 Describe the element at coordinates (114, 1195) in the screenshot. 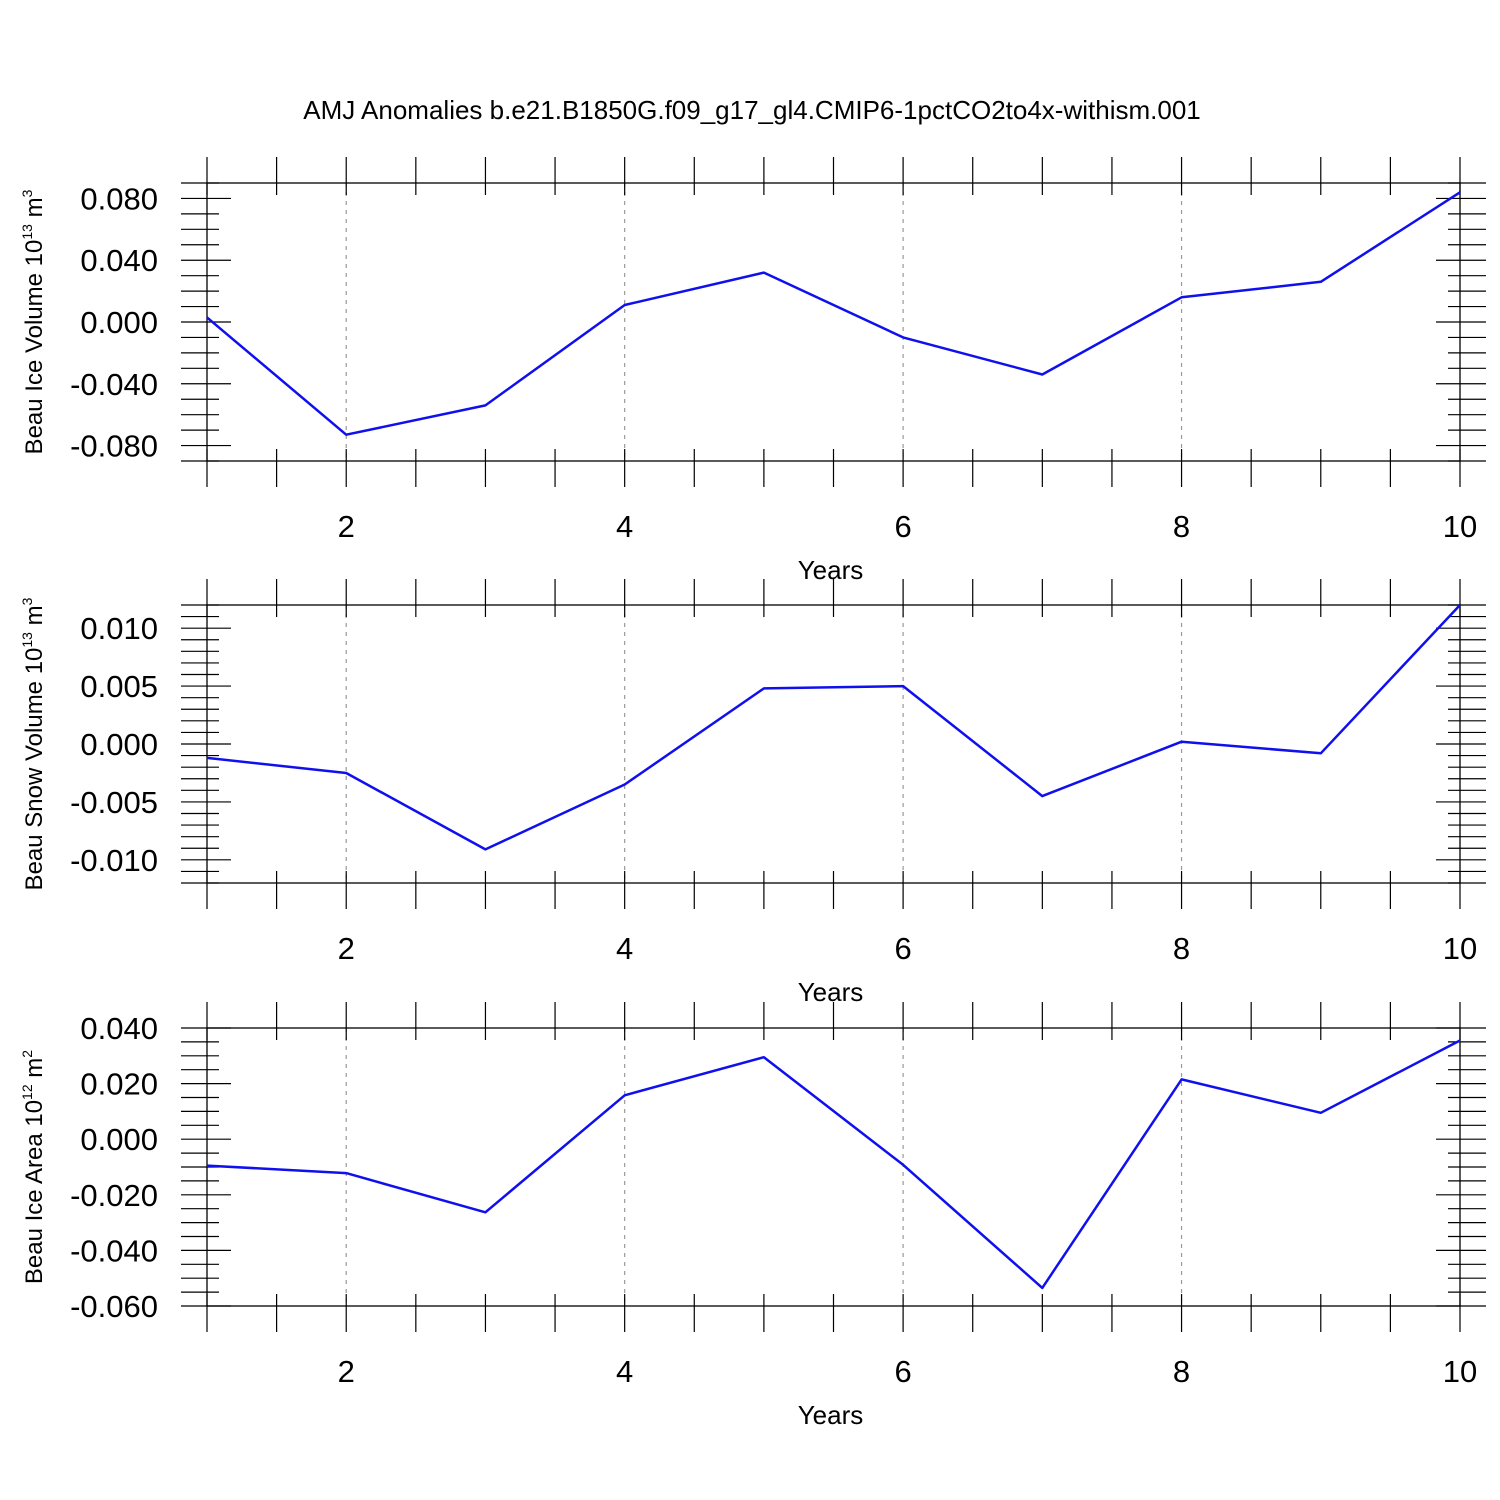

I see `y-tick-label: -0.020` at that location.